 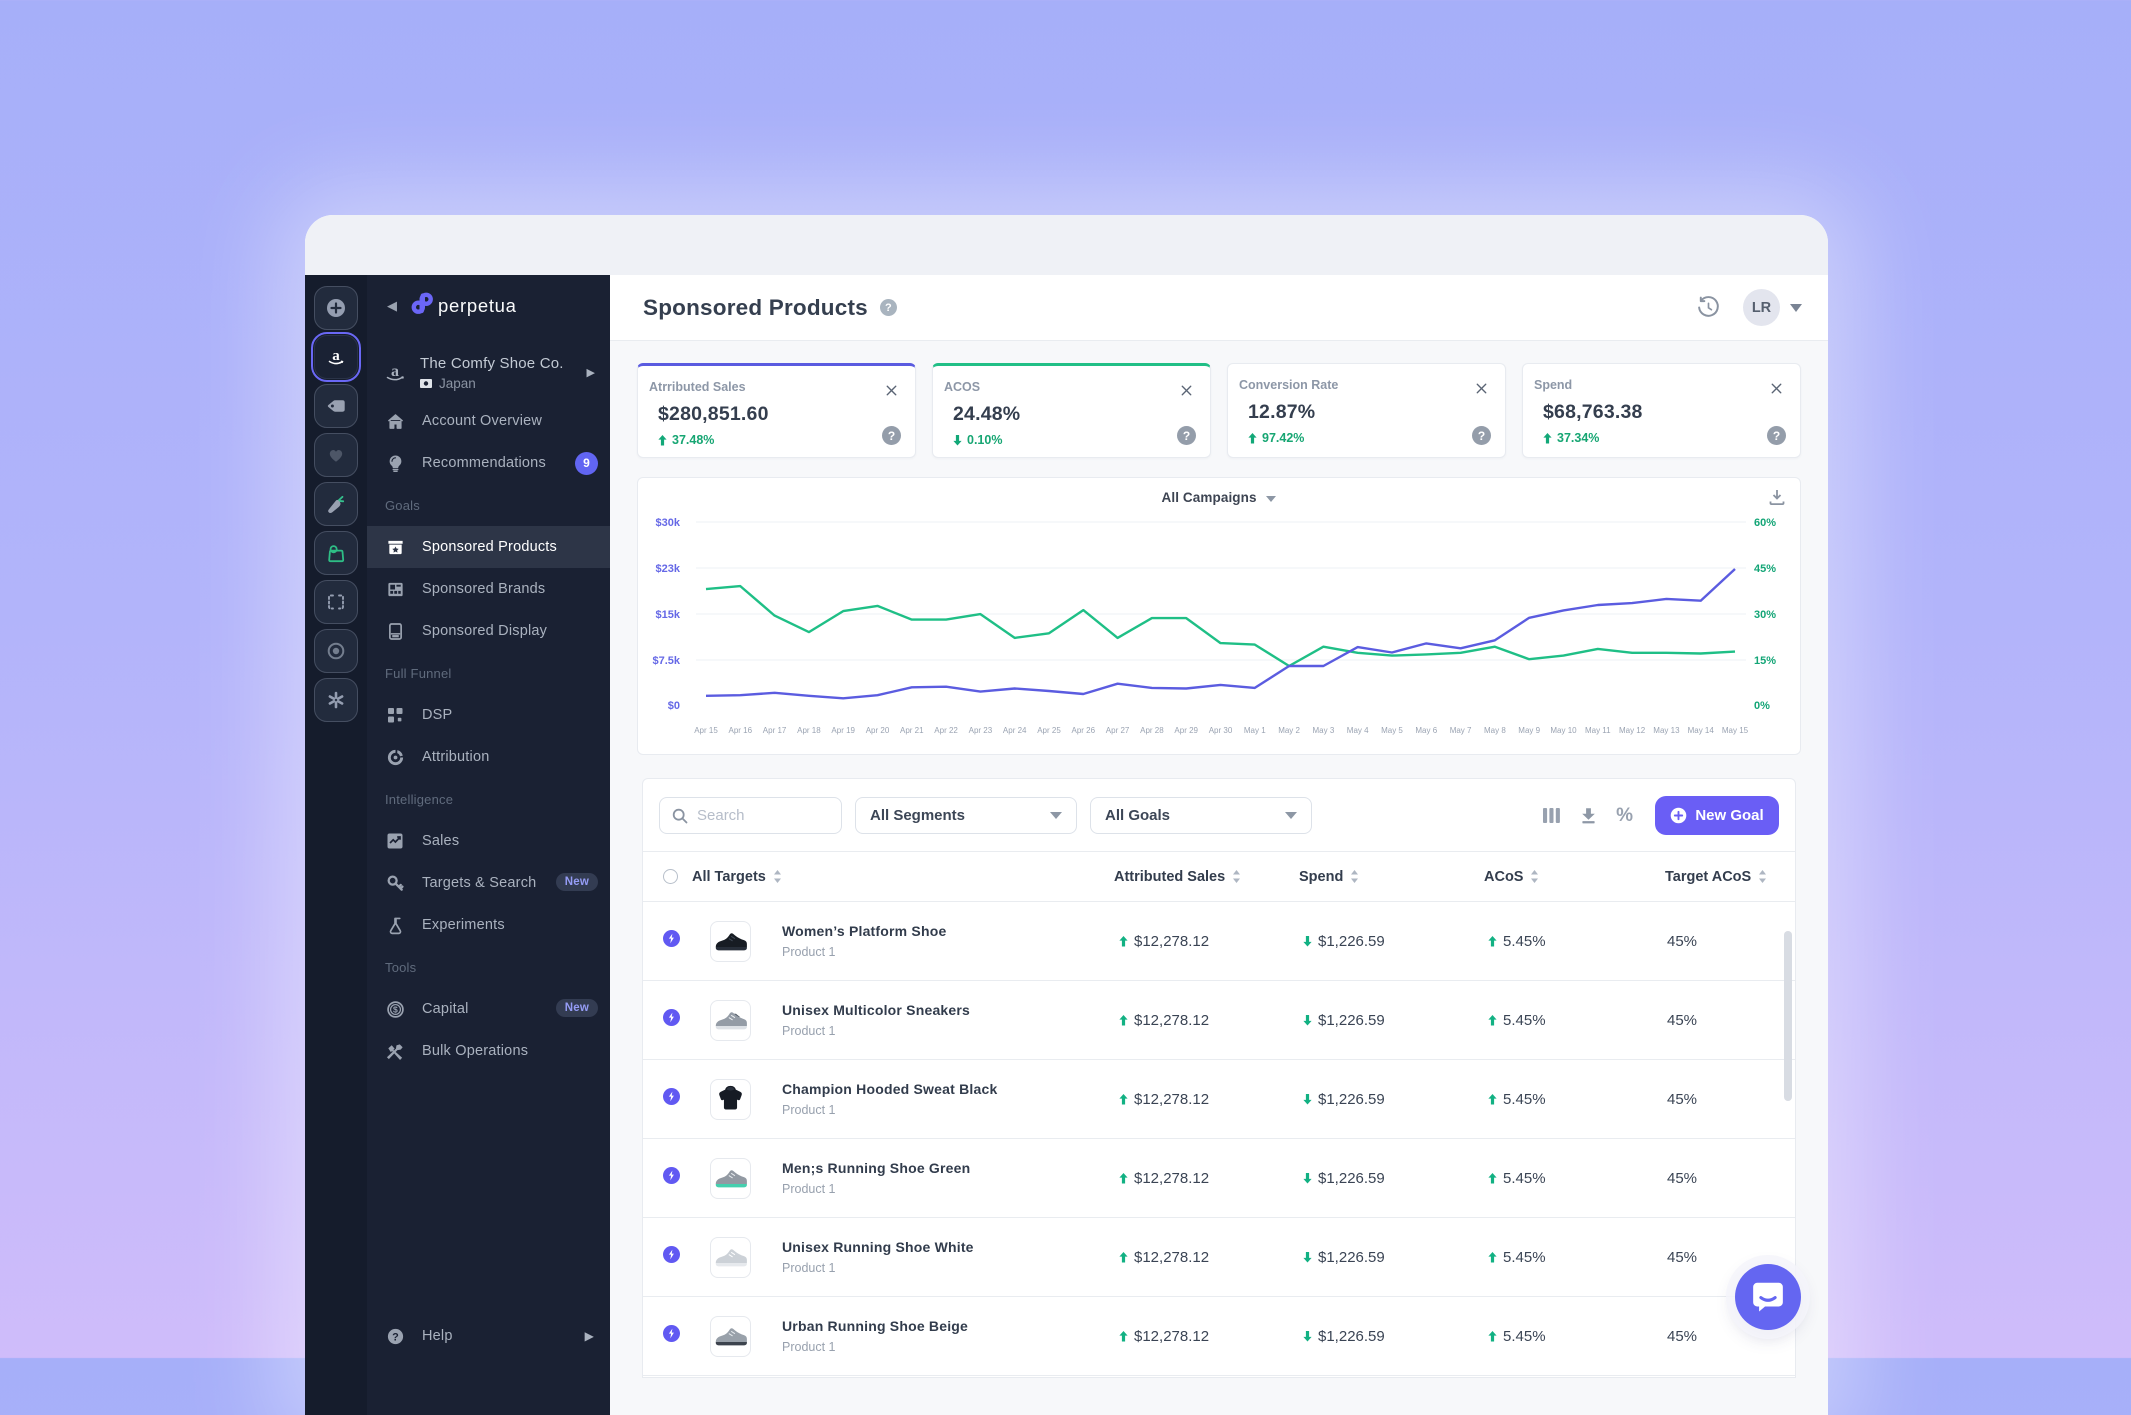 What do you see at coordinates (706, 730) in the screenshot?
I see `svg-text: Apr 15` at bounding box center [706, 730].